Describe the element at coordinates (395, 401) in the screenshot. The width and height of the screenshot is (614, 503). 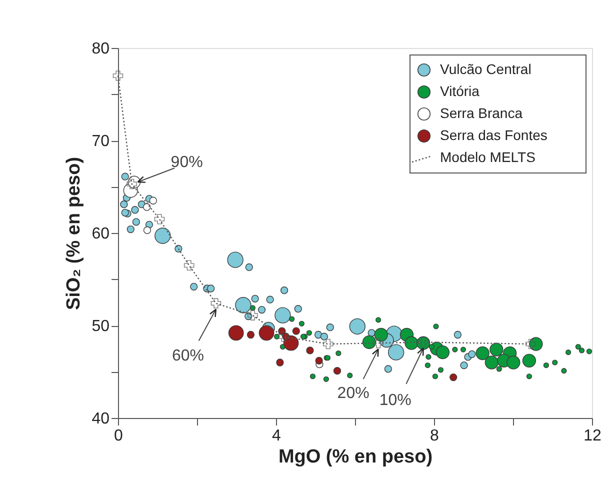
I see `annotation: 10%` at that location.